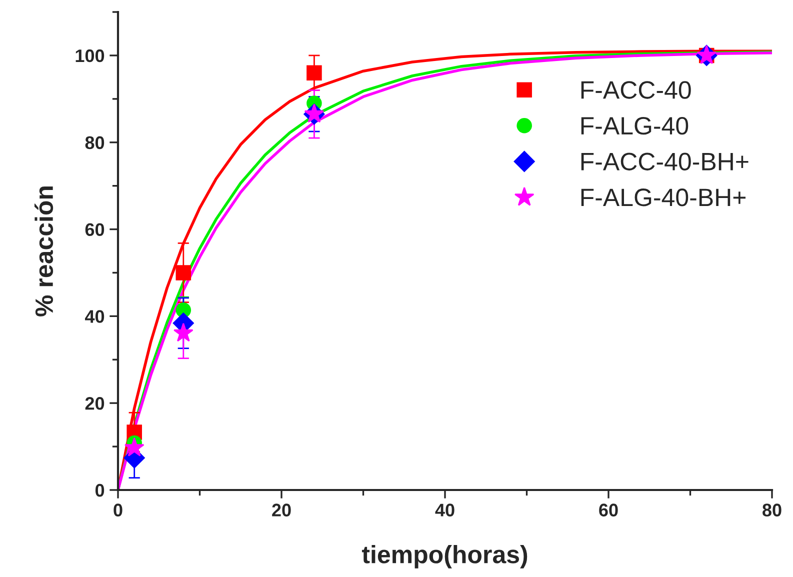 The height and width of the screenshot is (577, 793). Describe the element at coordinates (118, 510) in the screenshot. I see `x-tick-label: 0` at that location.